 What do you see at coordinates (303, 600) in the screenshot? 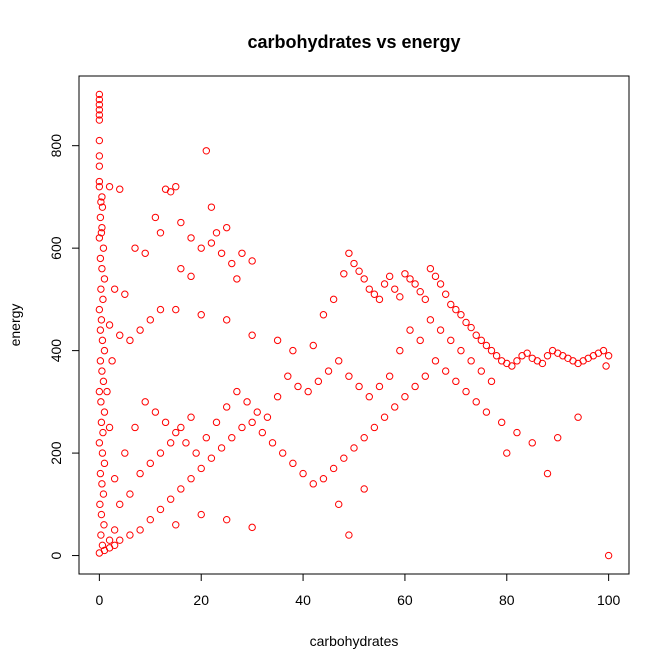
I see `x-tick-label: 40` at bounding box center [303, 600].